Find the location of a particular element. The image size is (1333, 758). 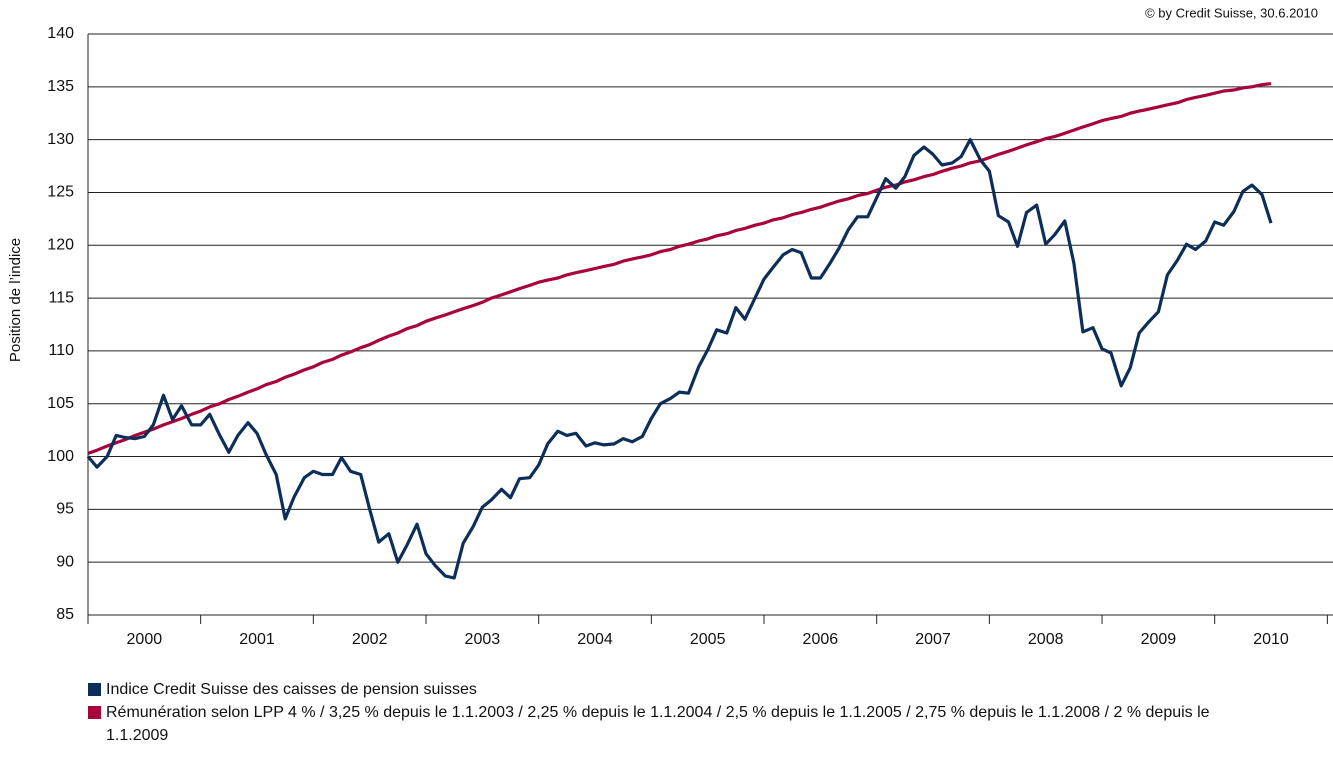

x-tick-label: 2001 is located at coordinates (257, 639).